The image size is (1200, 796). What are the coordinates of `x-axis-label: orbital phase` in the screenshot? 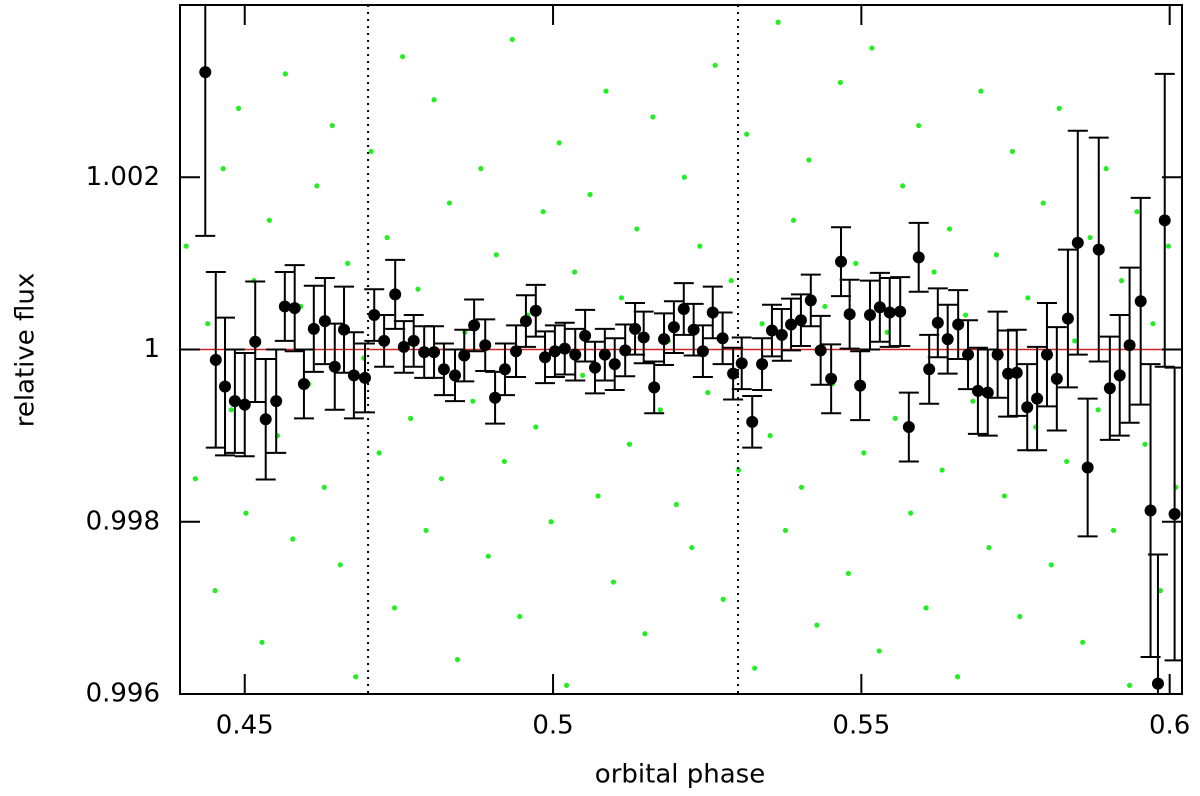 It's located at (680, 775).